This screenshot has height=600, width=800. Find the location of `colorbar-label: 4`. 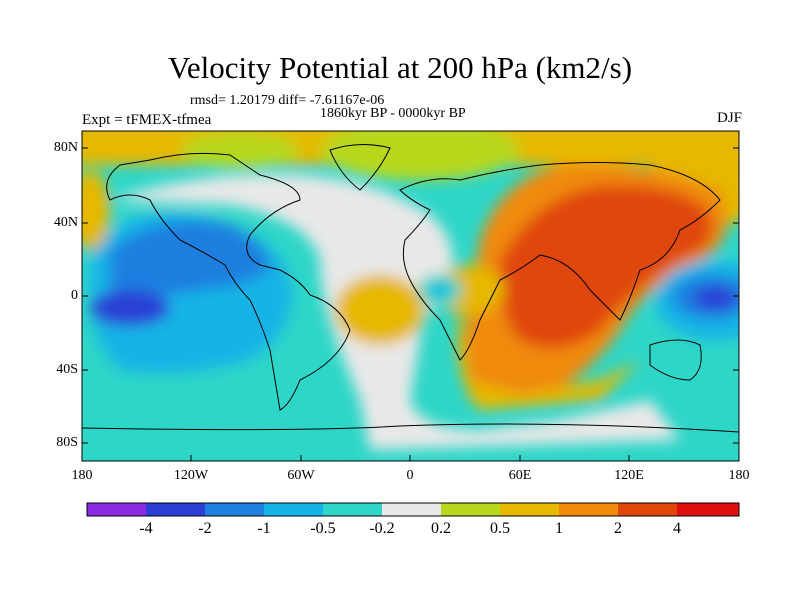

colorbar-label: 4 is located at coordinates (677, 528).